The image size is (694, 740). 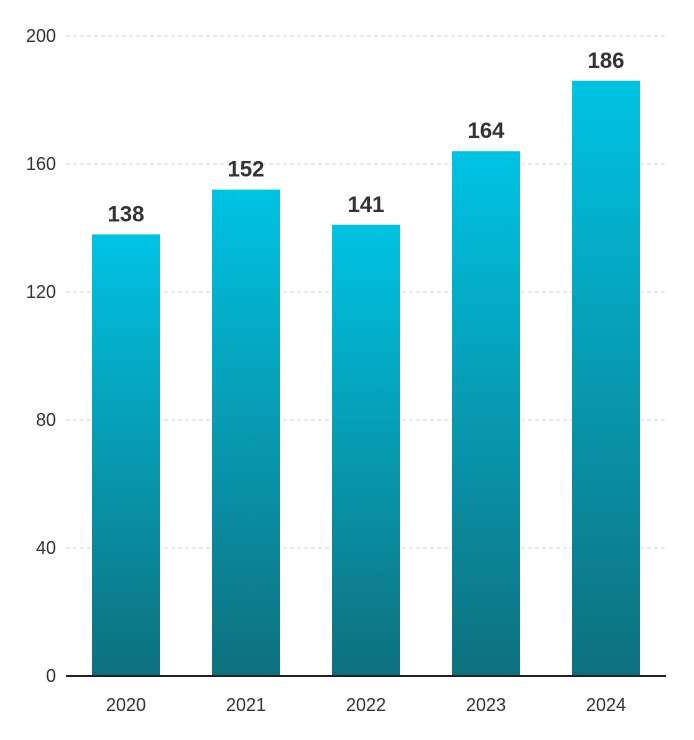 I want to click on data-label-2020: 138, so click(x=126, y=213).